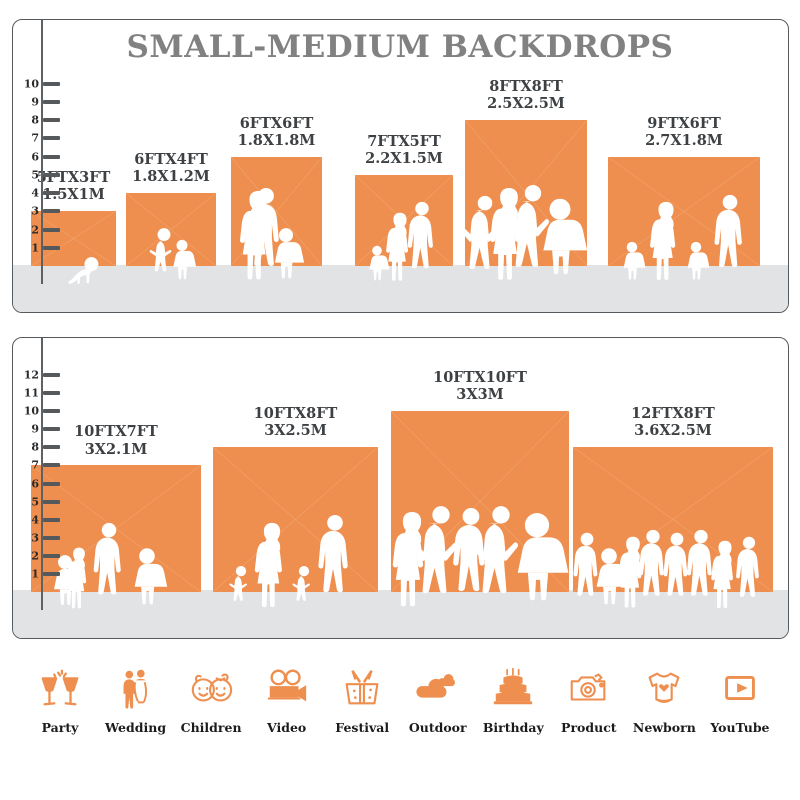 This screenshot has width=800, height=800. I want to click on backdrop-size-feet: 12FTX8FT, so click(673, 414).